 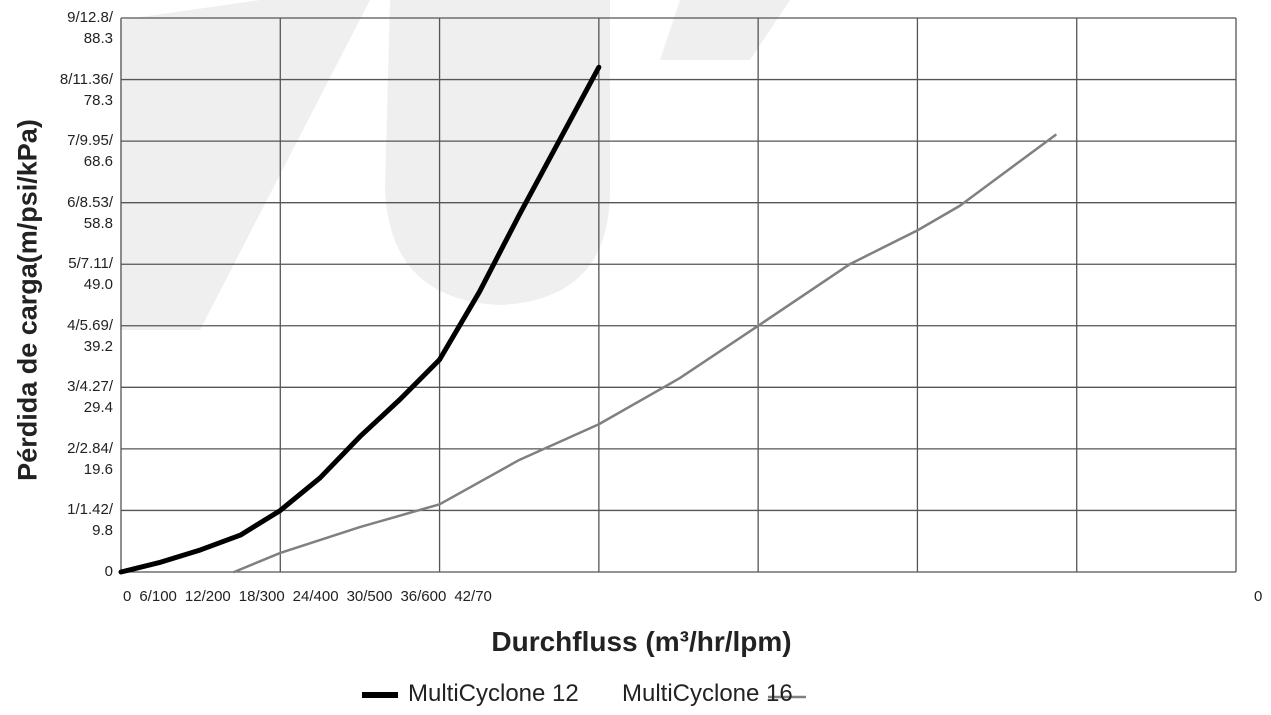 What do you see at coordinates (90, 212) in the screenshot?
I see `y-tick-label: 6/8.53/ 58.8` at bounding box center [90, 212].